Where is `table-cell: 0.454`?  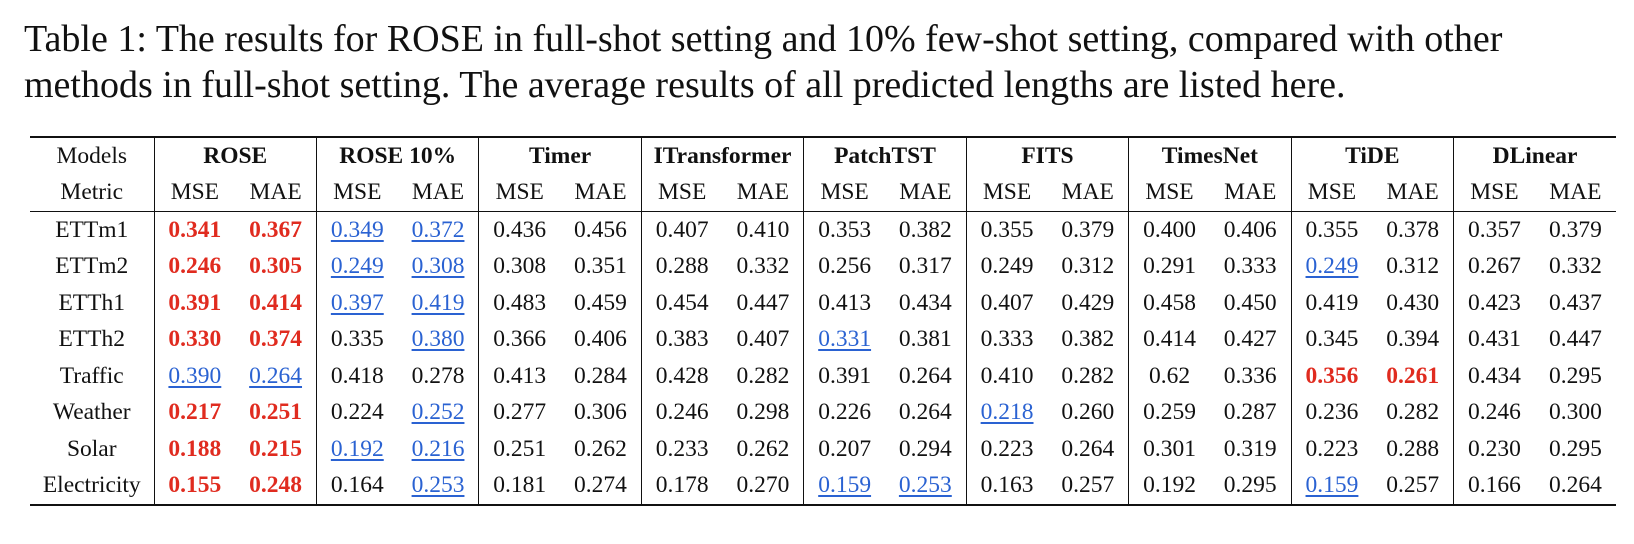 table-cell: 0.454 is located at coordinates (681, 303).